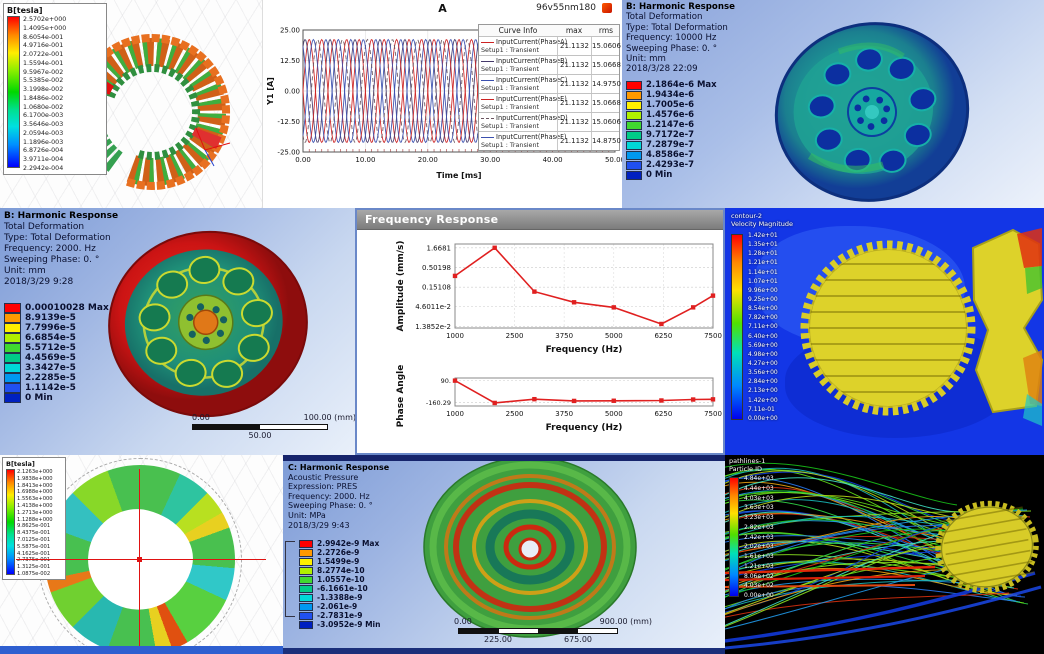 This screenshot has height=654, width=1044. Describe the element at coordinates (671, 38) in the screenshot. I see `legend-label: Frequency: 10000 Hz` at that location.